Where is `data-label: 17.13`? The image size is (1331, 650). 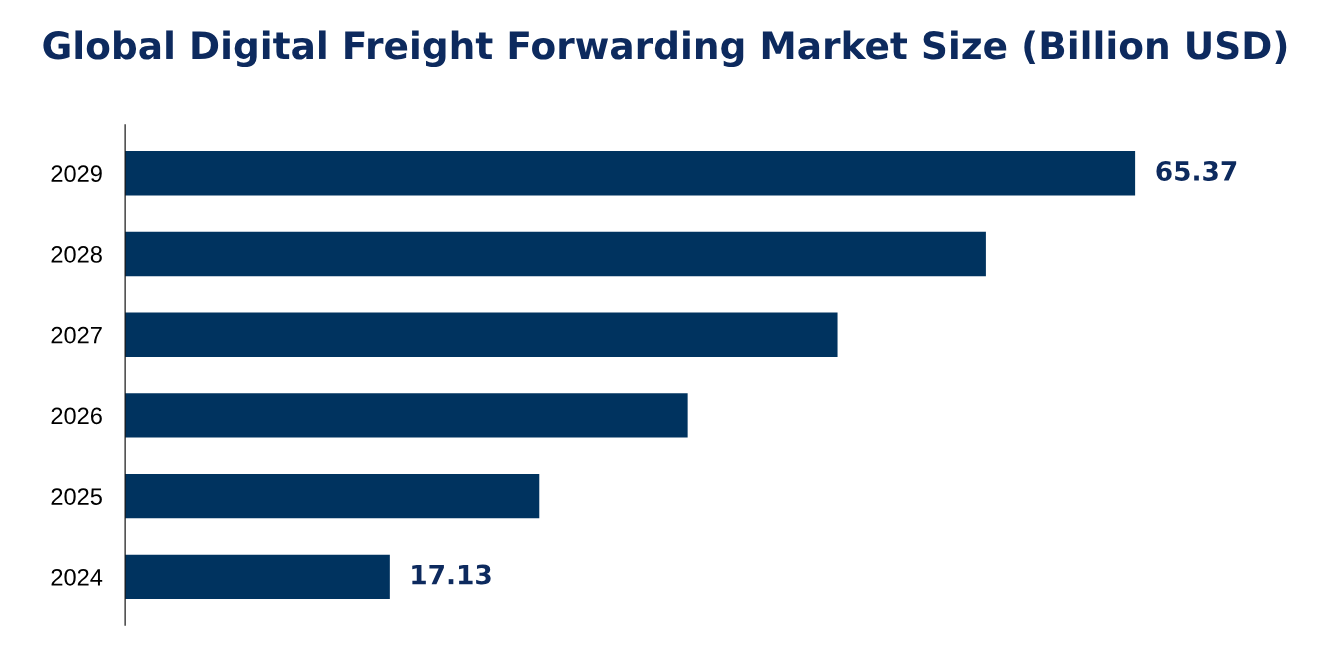
data-label: 17.13 is located at coordinates (451, 574).